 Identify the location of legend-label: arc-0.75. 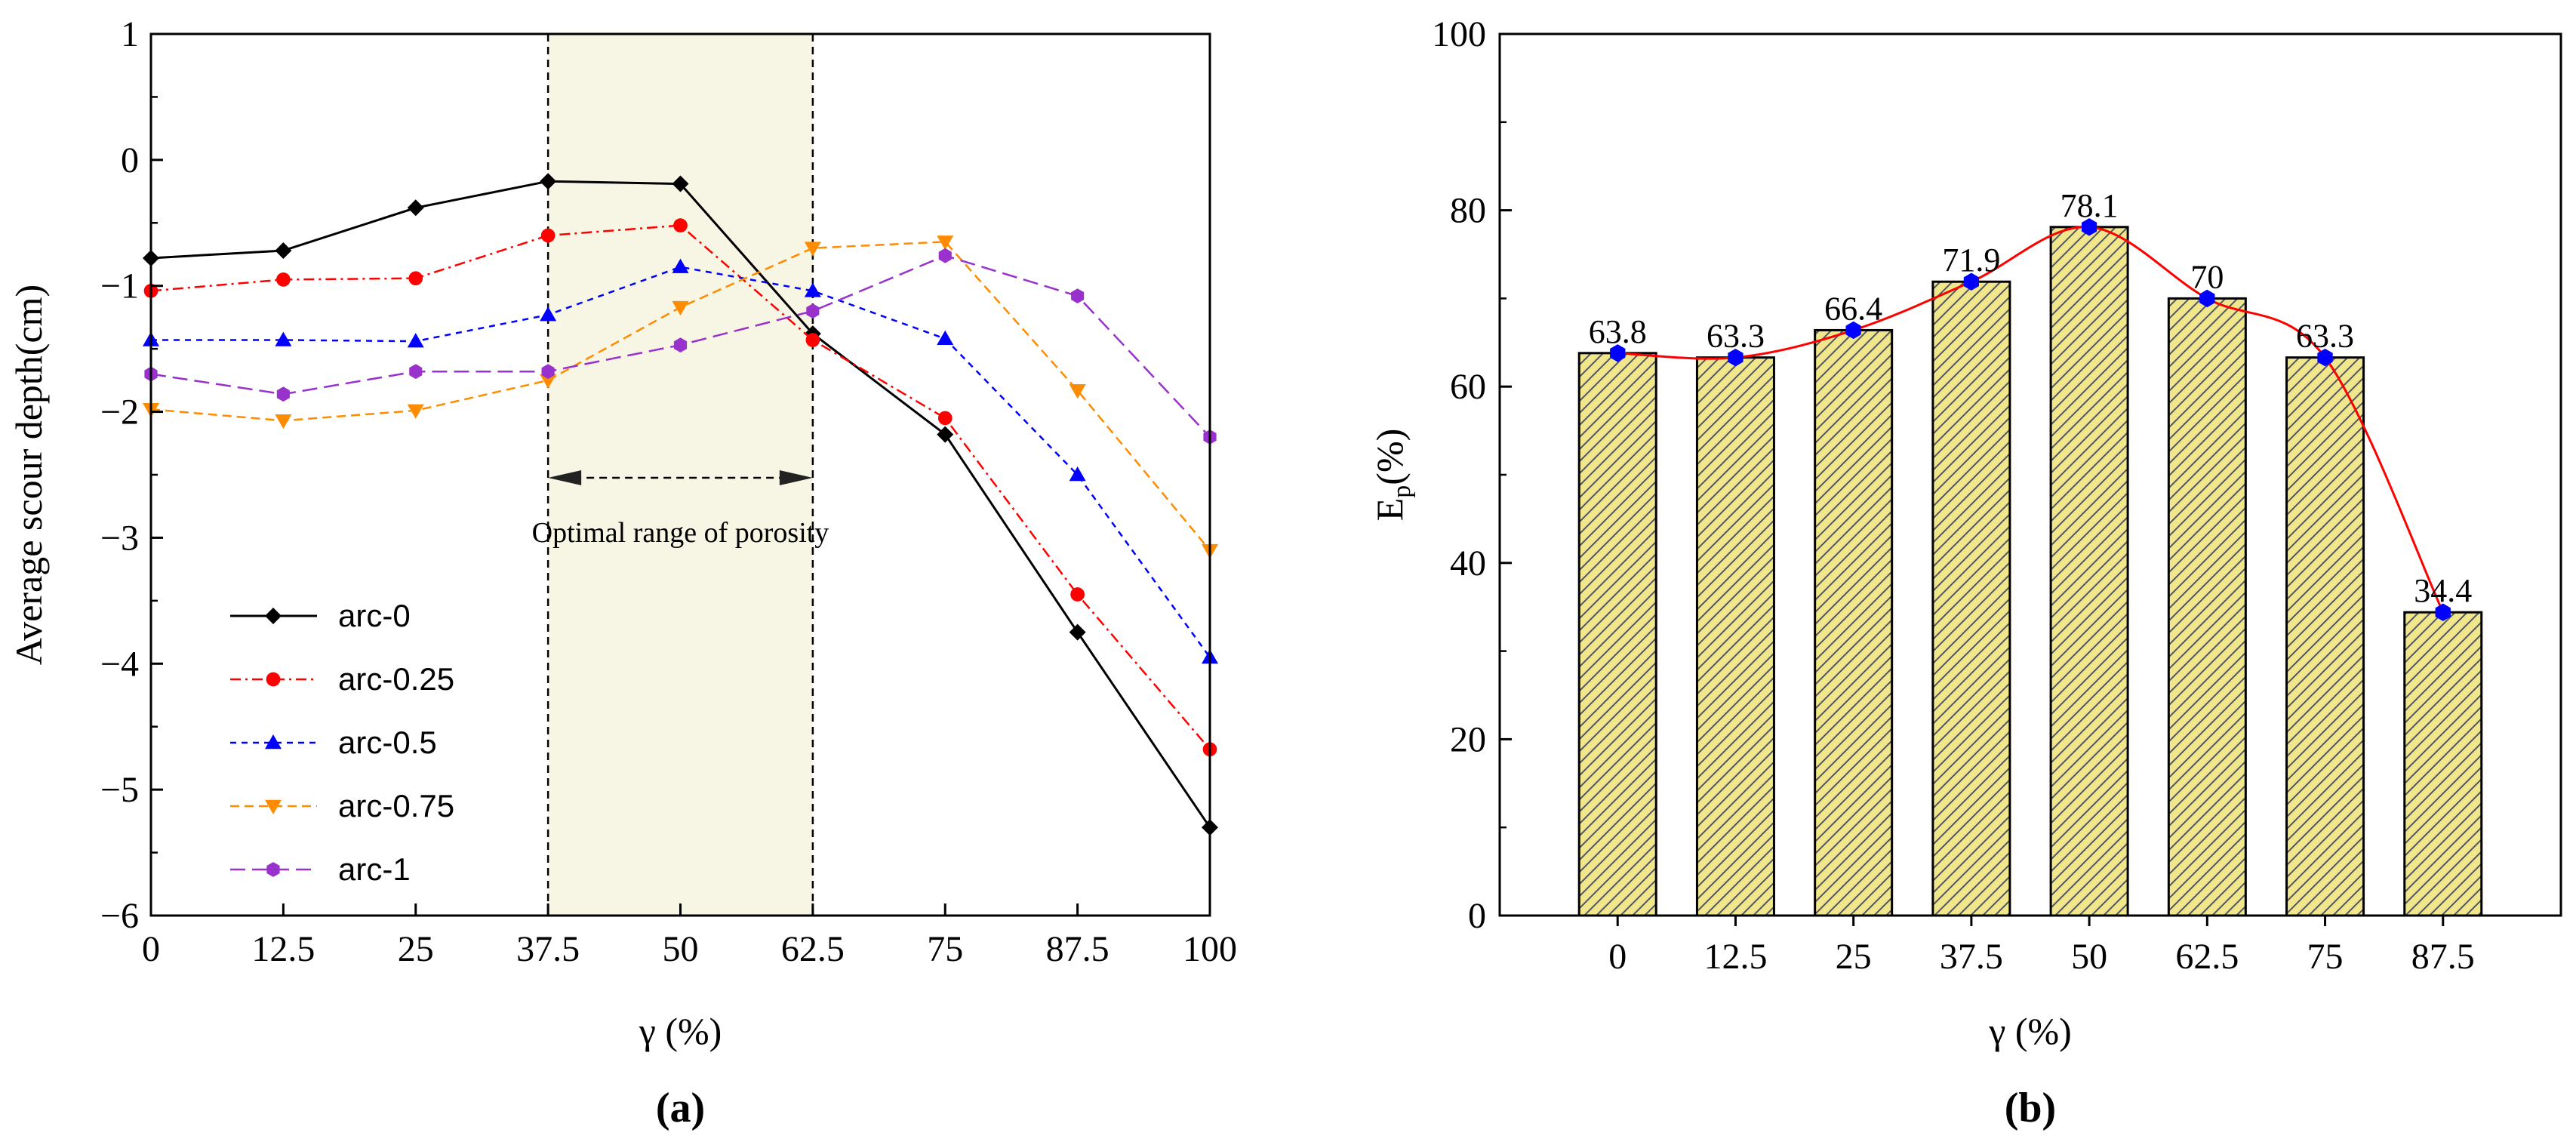
(396, 805).